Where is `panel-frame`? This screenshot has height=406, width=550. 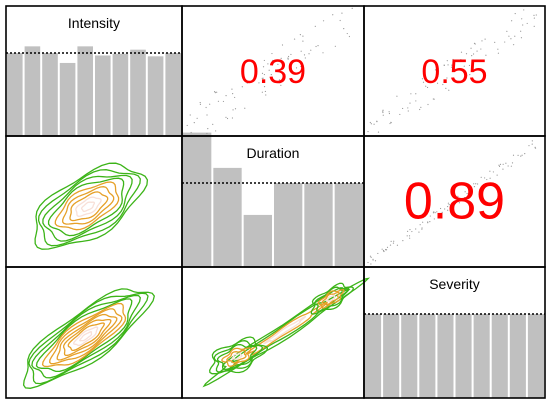
panel-frame is located at coordinates (94, 332).